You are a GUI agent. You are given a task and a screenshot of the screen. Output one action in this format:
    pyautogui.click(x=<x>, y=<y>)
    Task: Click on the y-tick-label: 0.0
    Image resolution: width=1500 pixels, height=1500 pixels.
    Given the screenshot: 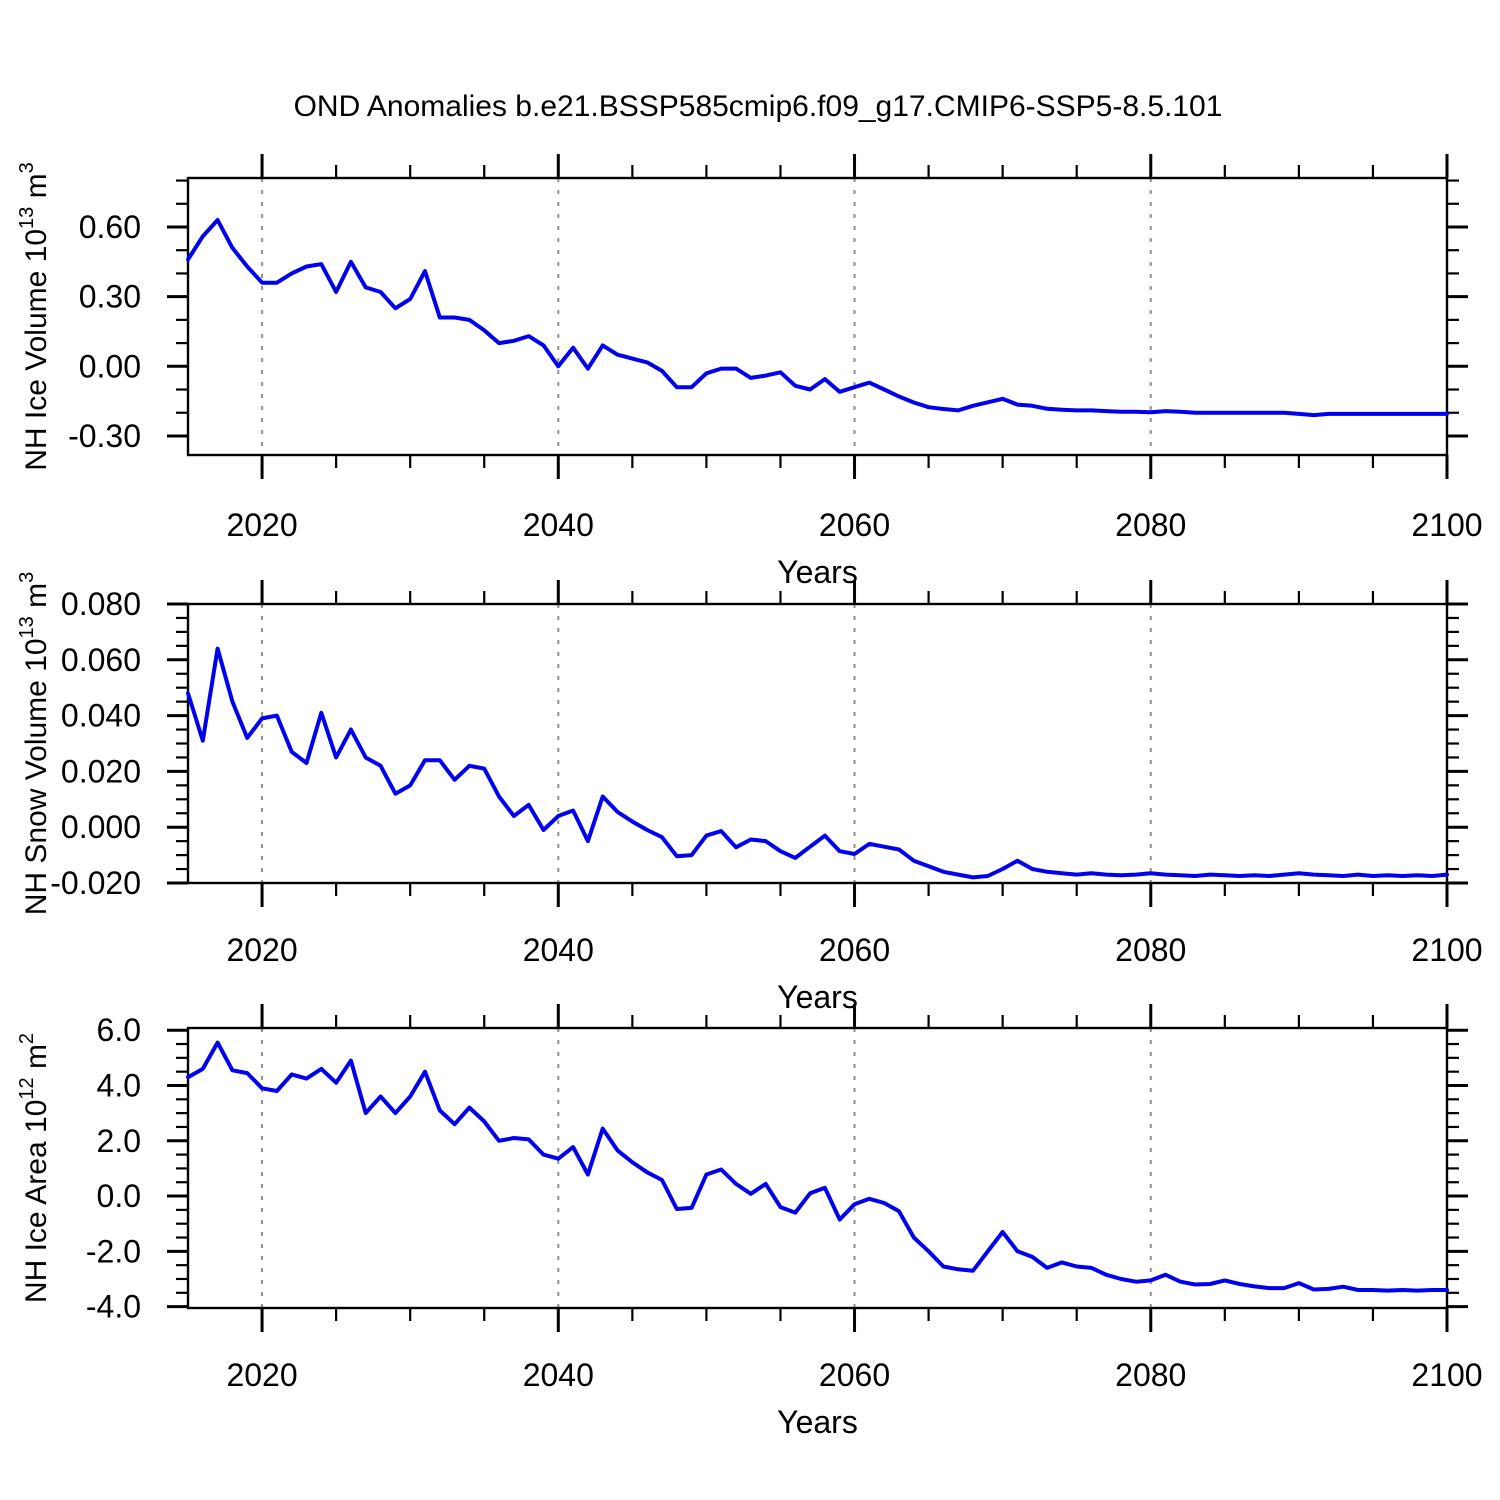 What is the action you would take?
    pyautogui.click(x=119, y=1196)
    